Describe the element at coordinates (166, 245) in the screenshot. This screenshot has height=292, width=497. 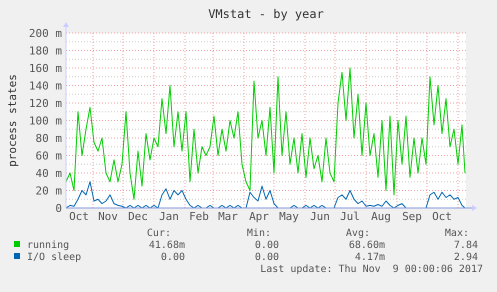
I see `text: 41.68m` at that location.